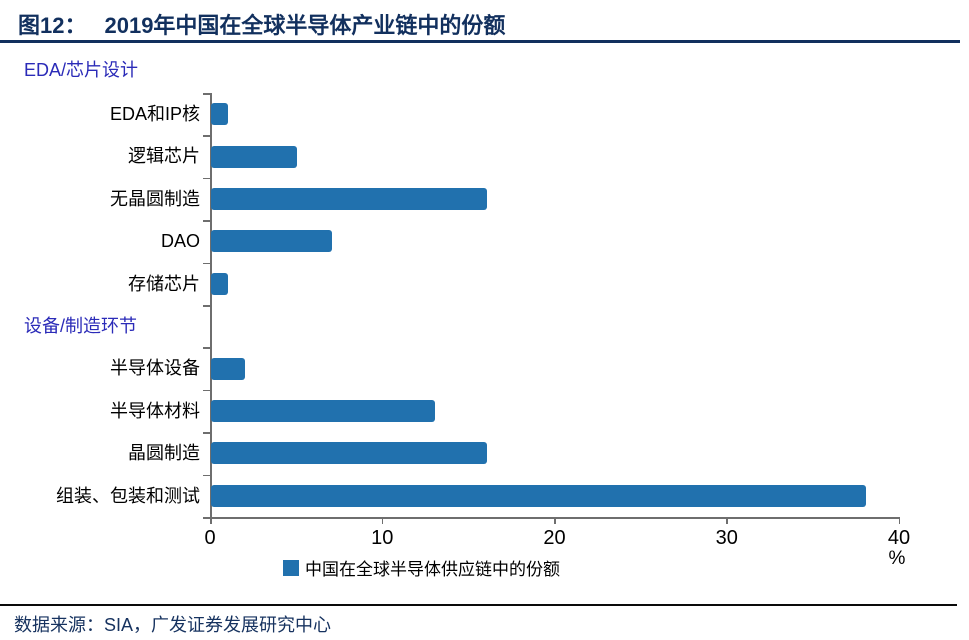 This screenshot has width=969, height=640. I want to click on x-tick-label: 10, so click(382, 538).